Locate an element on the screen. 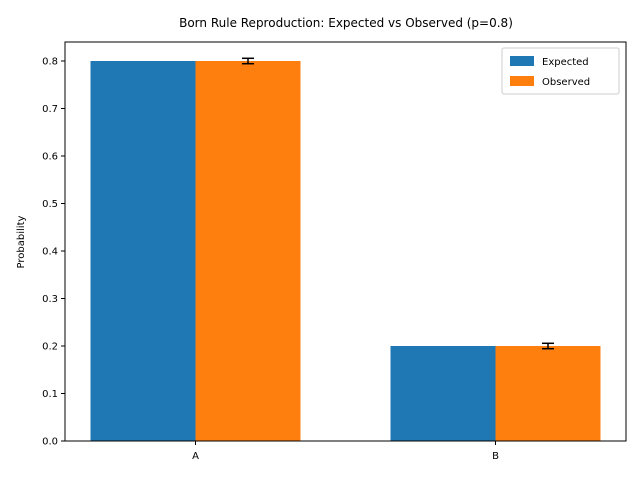 The height and width of the screenshot is (480, 640). y-tick-label: 0.6 is located at coordinates (50, 157).